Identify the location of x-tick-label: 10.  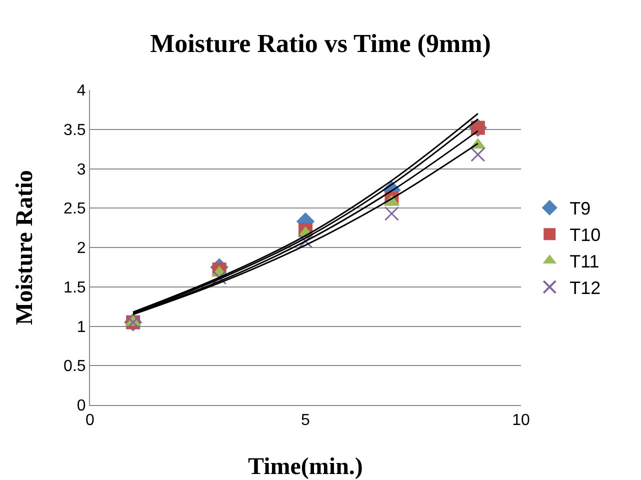
(521, 421).